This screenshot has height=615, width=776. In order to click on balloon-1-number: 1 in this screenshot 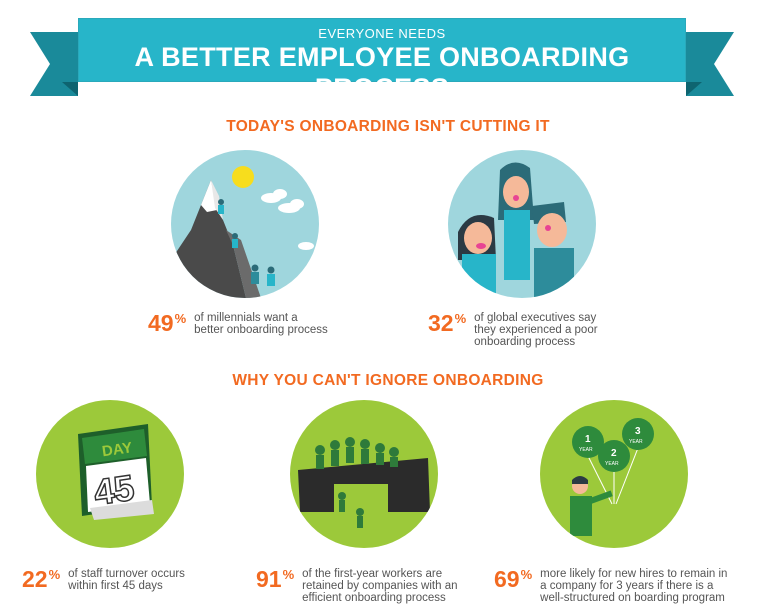, I will do `click(588, 439)`.